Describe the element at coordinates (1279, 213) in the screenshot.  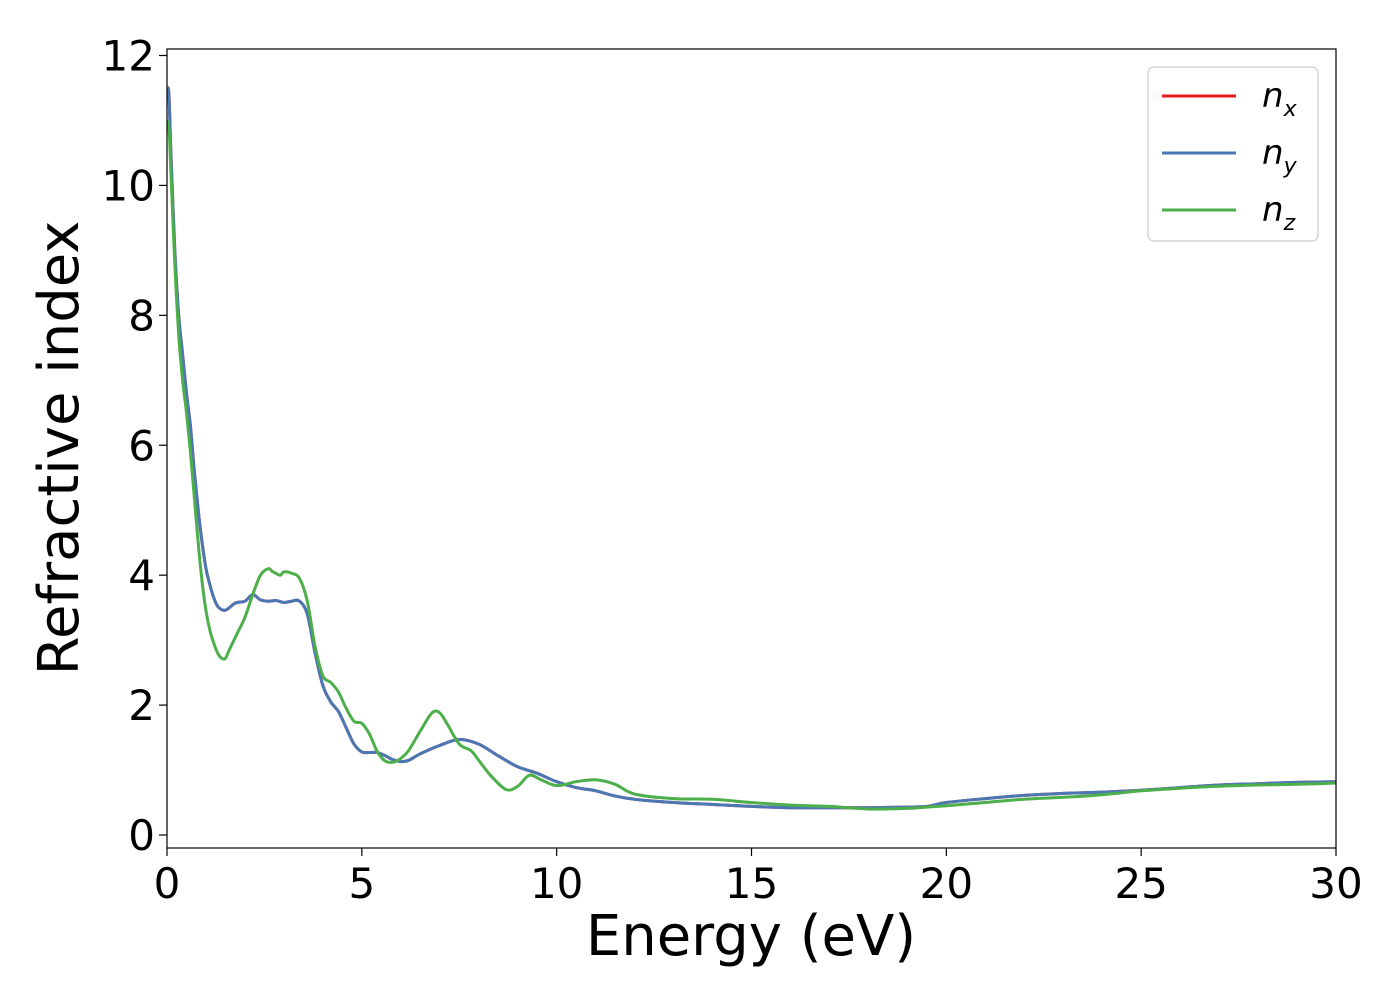
I see `legend-label-nz: nz` at that location.